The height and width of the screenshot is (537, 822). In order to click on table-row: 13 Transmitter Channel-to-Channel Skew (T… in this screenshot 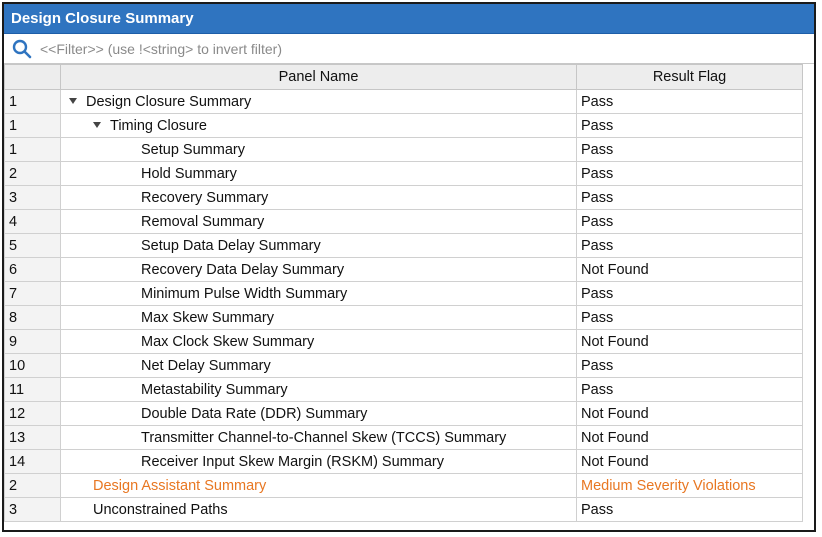, I will do `click(403, 437)`.